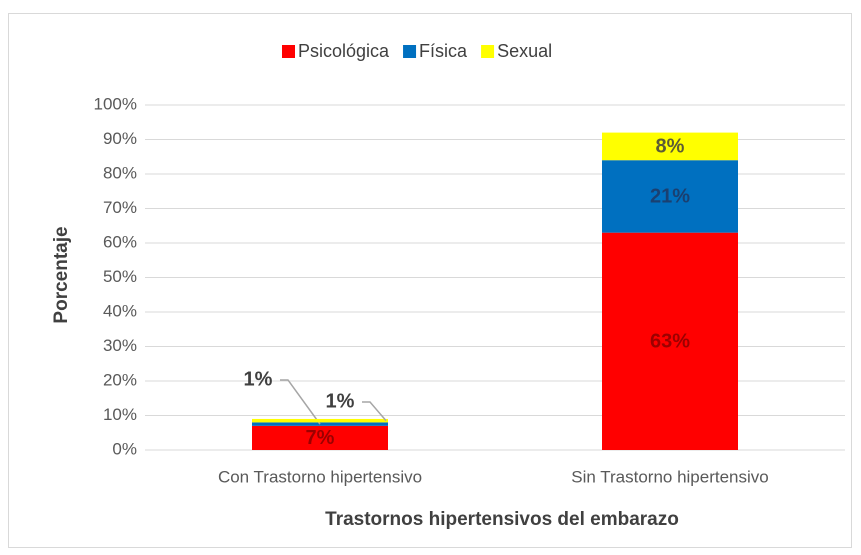 This screenshot has height=555, width=861. I want to click on legend-label: Sexual, so click(524, 51).